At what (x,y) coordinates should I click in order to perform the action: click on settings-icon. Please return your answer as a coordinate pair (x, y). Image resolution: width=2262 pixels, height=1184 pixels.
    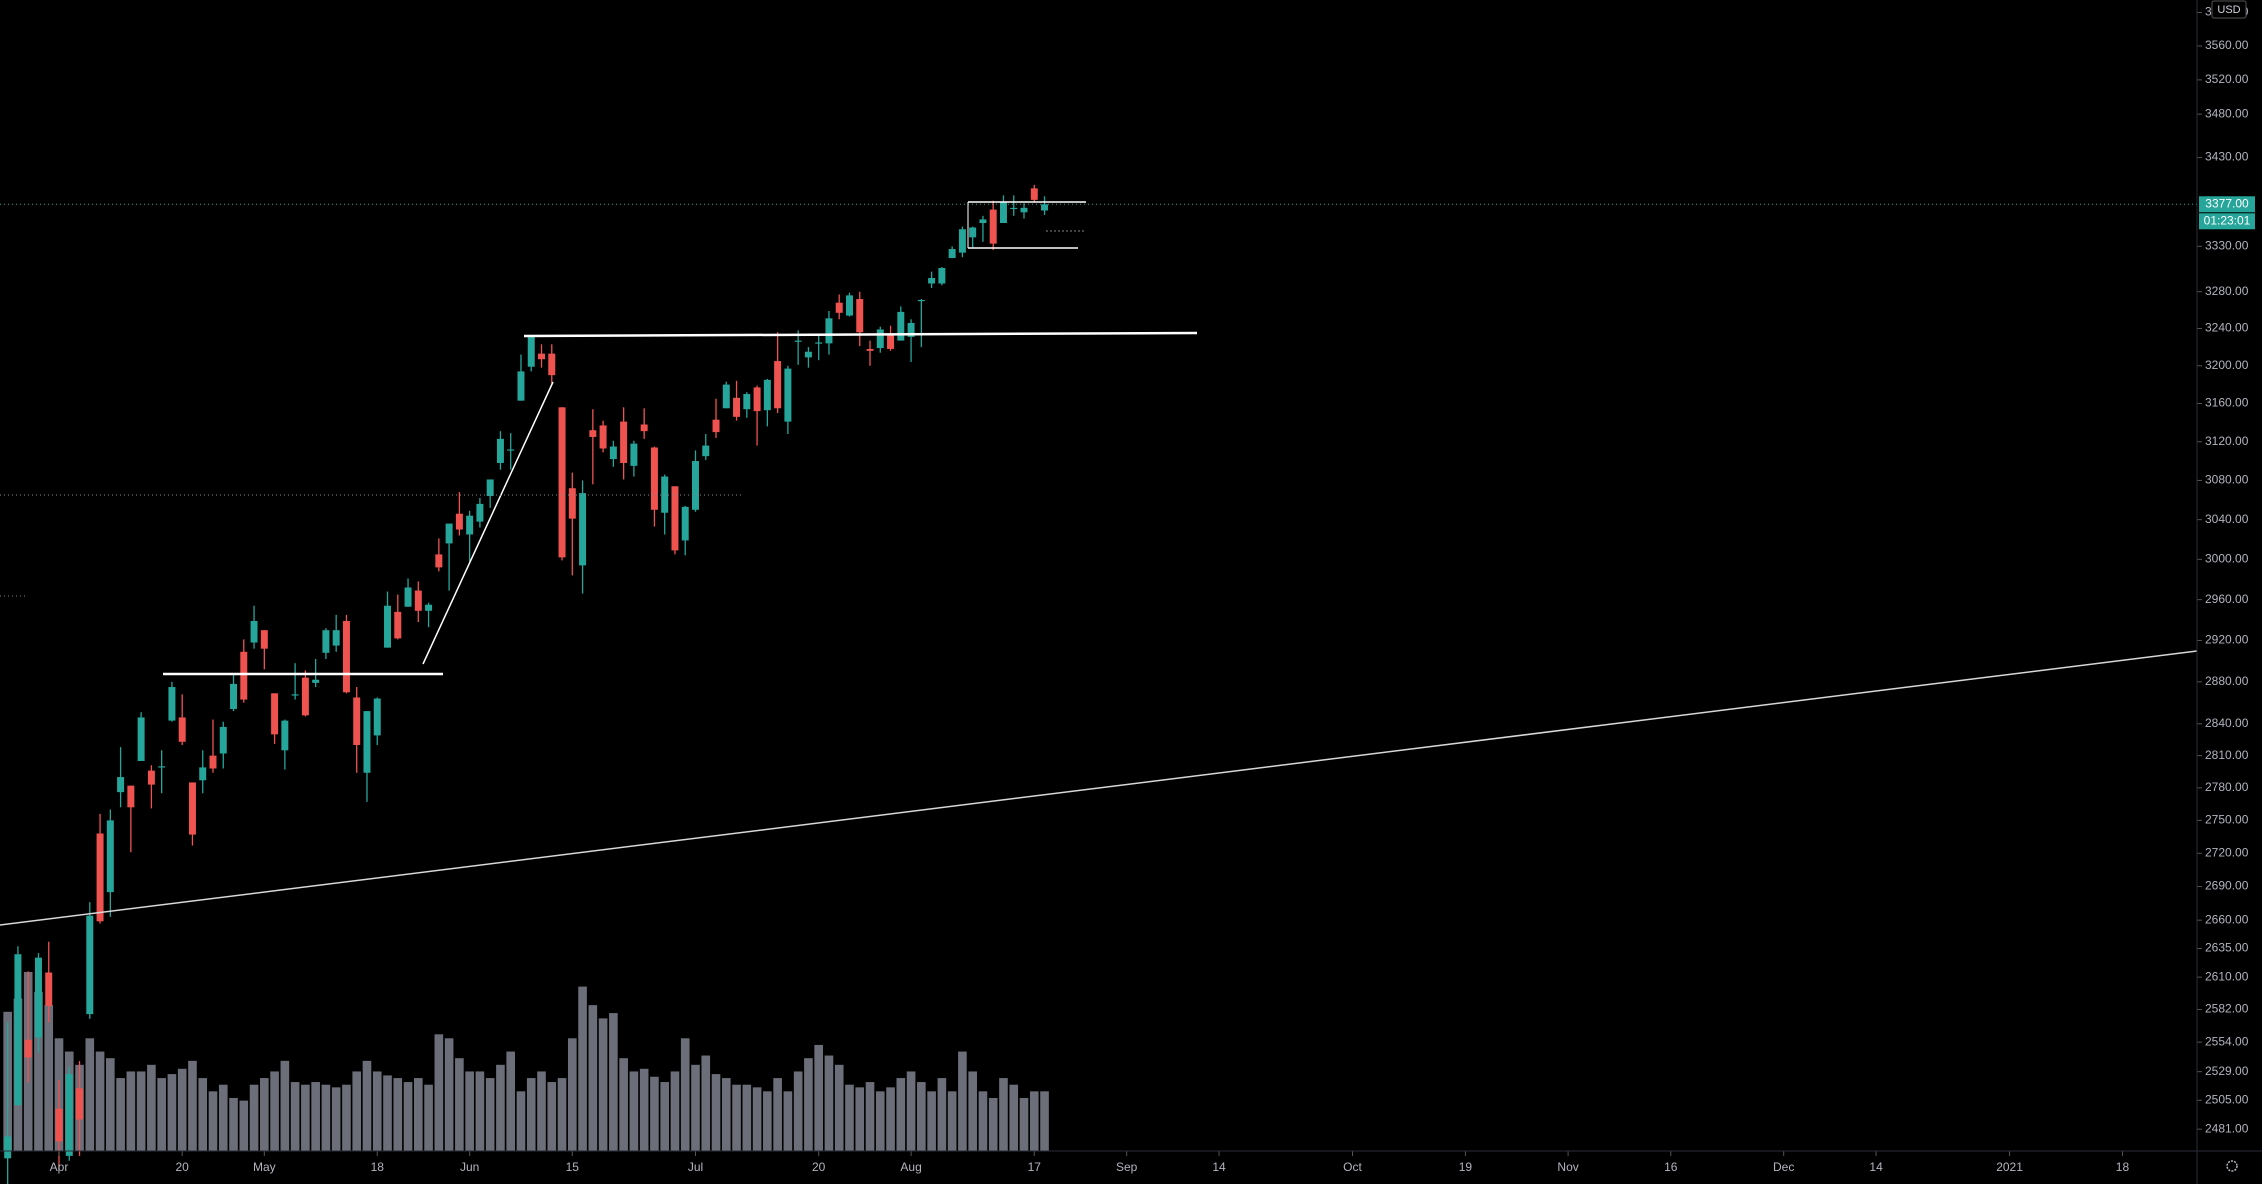
    Looking at the image, I should click on (2232, 1166).